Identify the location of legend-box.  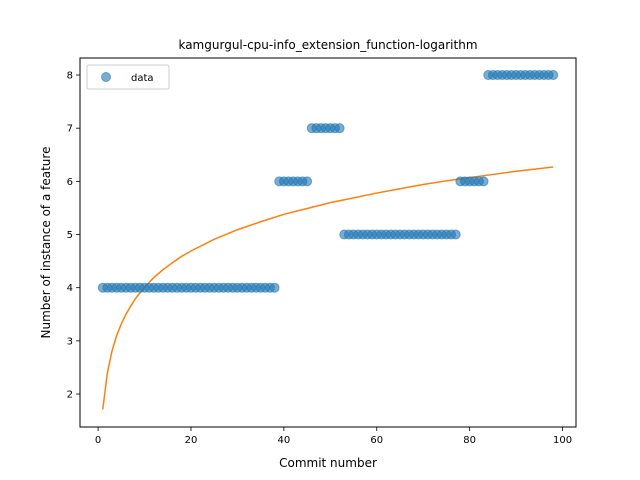
(128, 77).